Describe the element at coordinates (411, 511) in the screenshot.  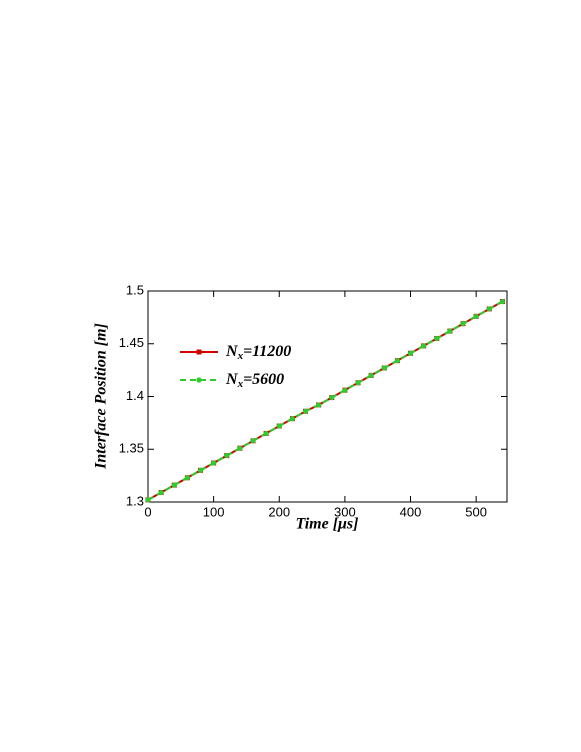
I see `x-tick-label: 400` at that location.